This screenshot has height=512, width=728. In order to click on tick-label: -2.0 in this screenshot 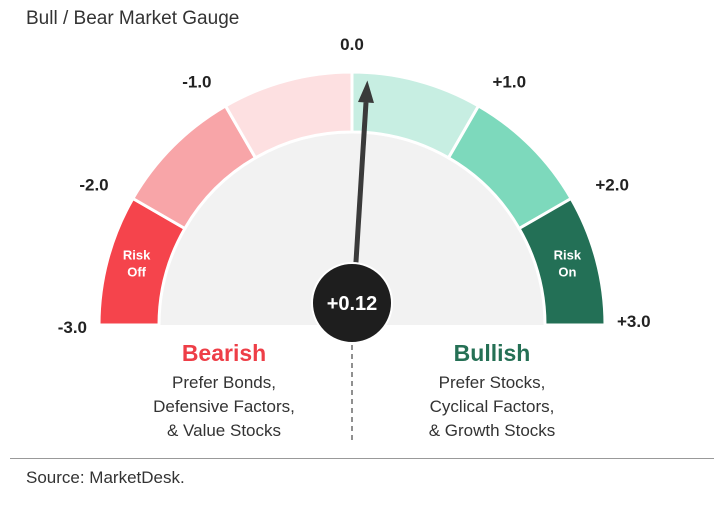, I will do `click(93, 185)`.